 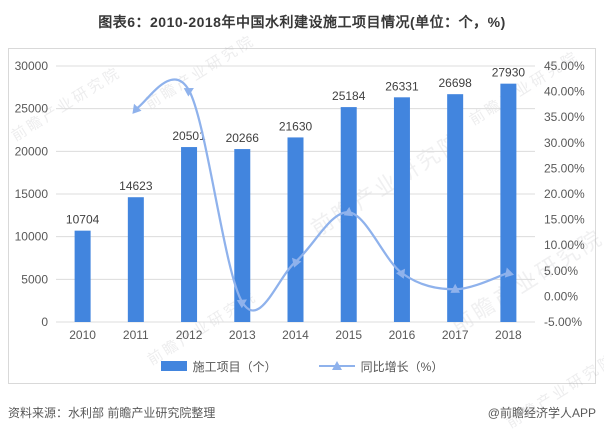 What do you see at coordinates (296, 126) in the screenshot?
I see `svg-text: 21630` at bounding box center [296, 126].